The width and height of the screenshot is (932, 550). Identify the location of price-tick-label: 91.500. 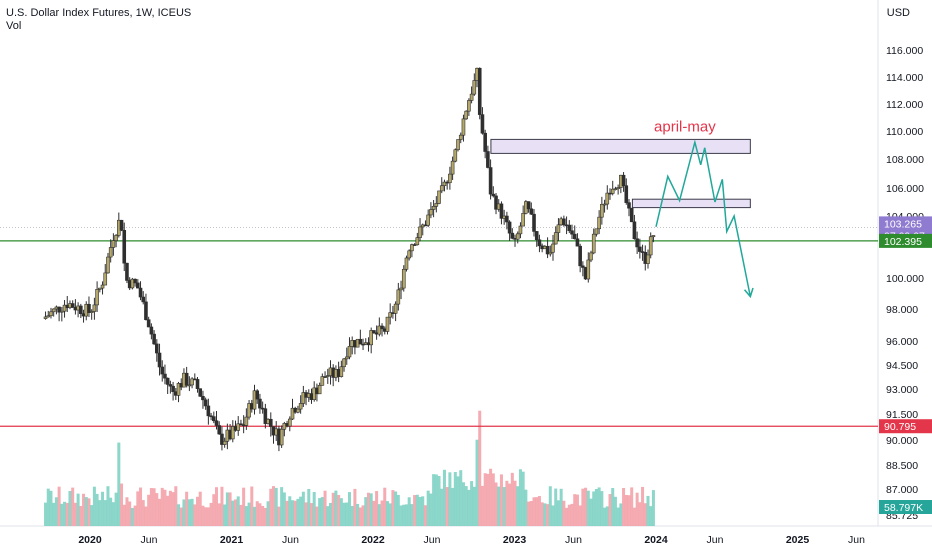
(902, 415).